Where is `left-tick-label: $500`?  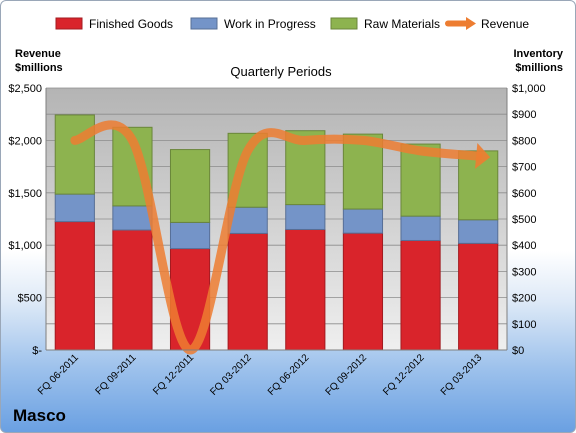
left-tick-label: $500 is located at coordinates (30, 299).